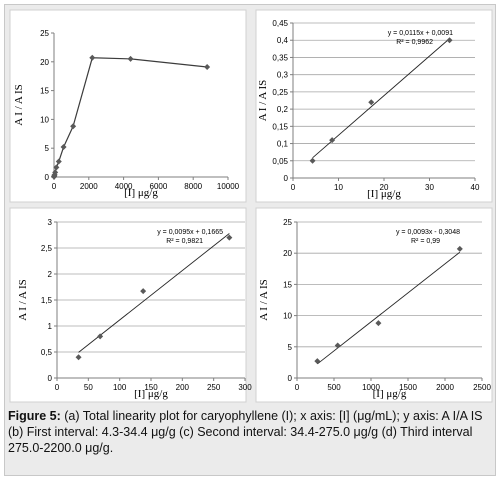 The height and width of the screenshot is (481, 502). What do you see at coordinates (371, 387) in the screenshot?
I see `x-tick-label: 1000` at bounding box center [371, 387].